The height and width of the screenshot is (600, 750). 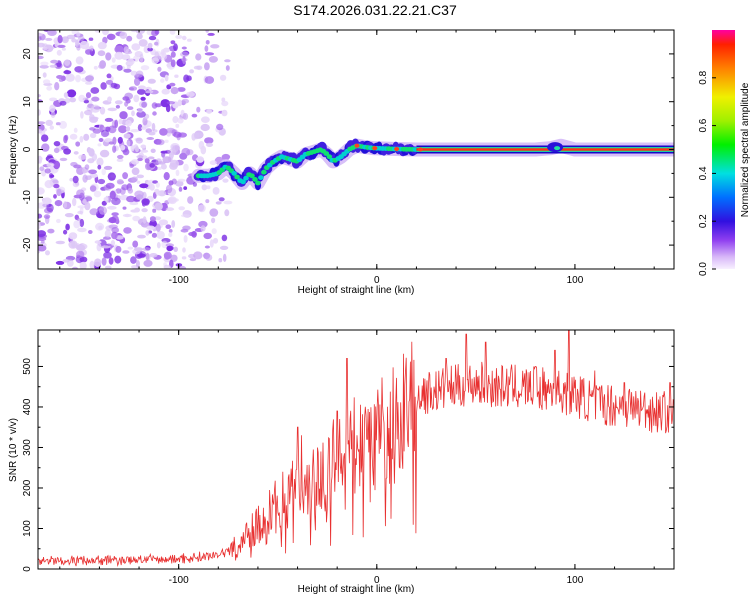 I want to click on heatmap-ytick-label: -10, so click(x=27, y=197).